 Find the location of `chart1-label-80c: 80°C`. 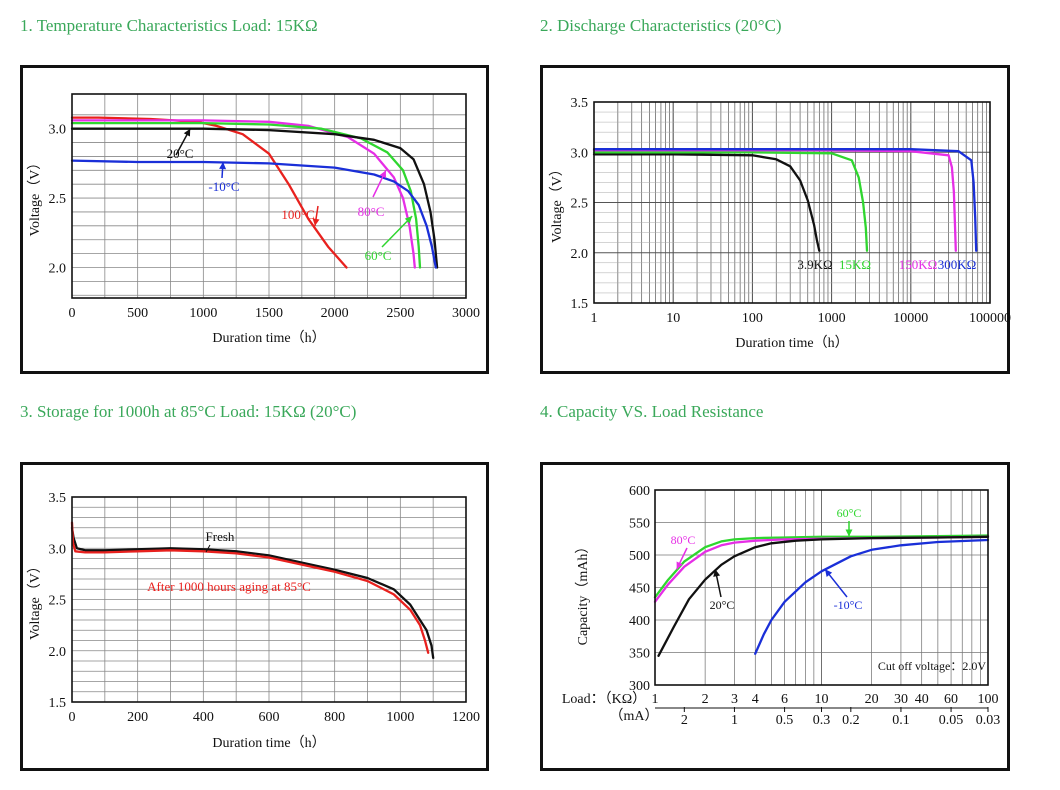

chart1-label-80c: 80°C is located at coordinates (371, 211).